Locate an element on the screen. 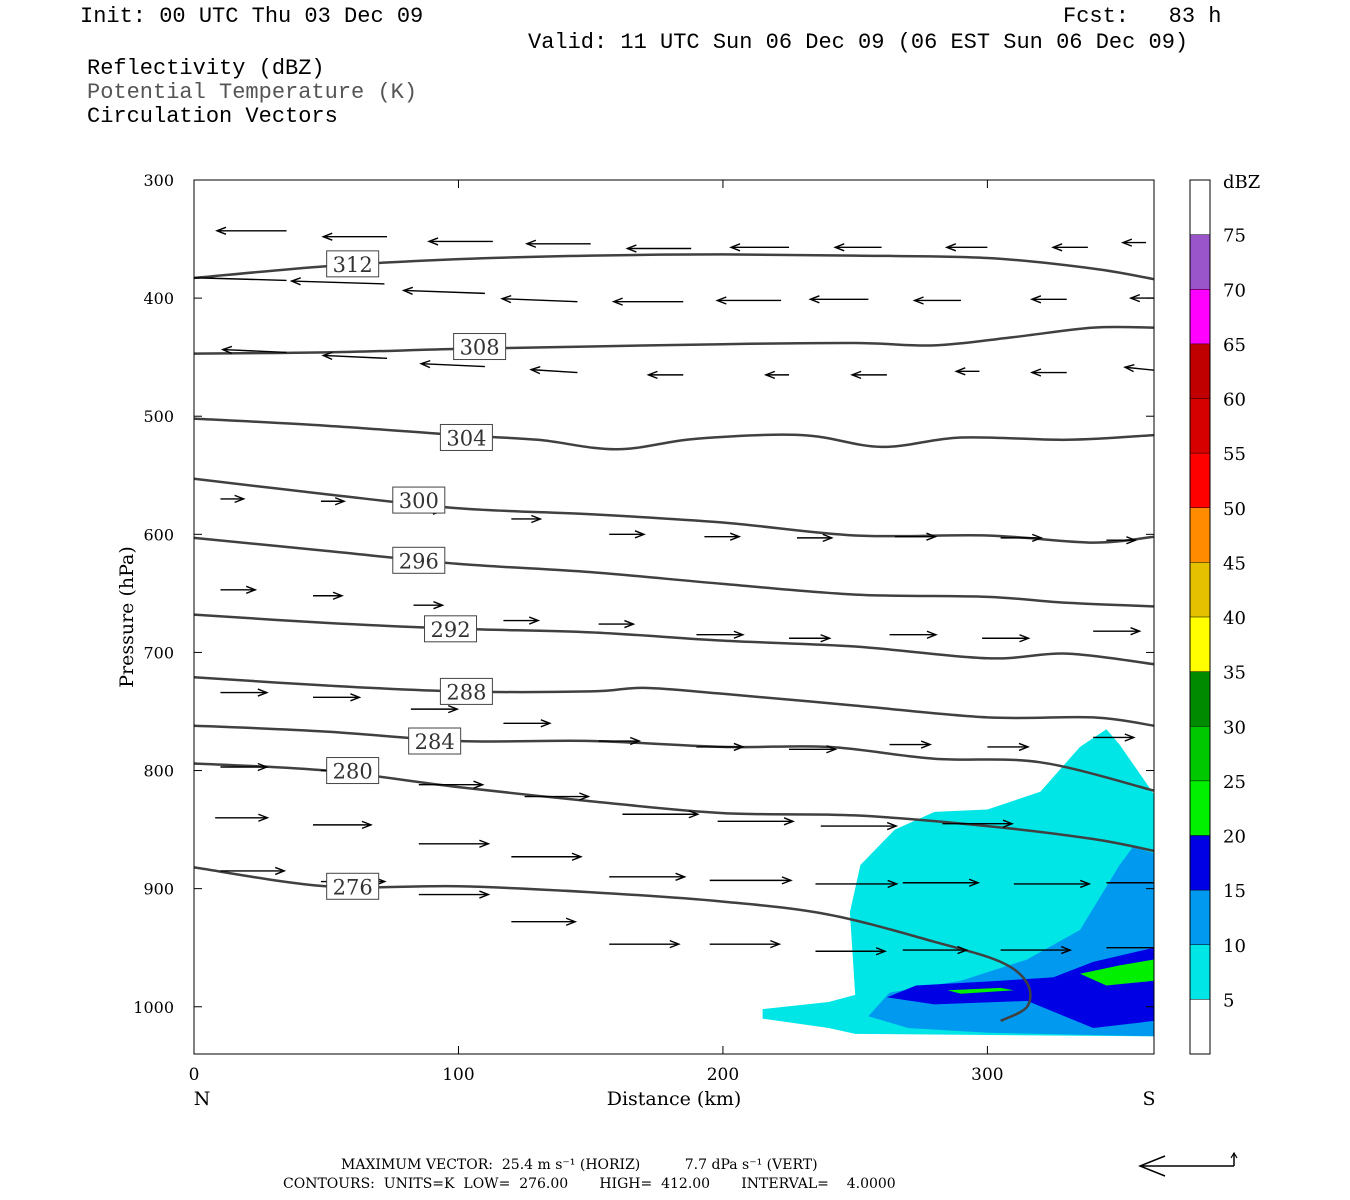 The height and width of the screenshot is (1200, 1350). contour-label-308: 308 is located at coordinates (480, 348).